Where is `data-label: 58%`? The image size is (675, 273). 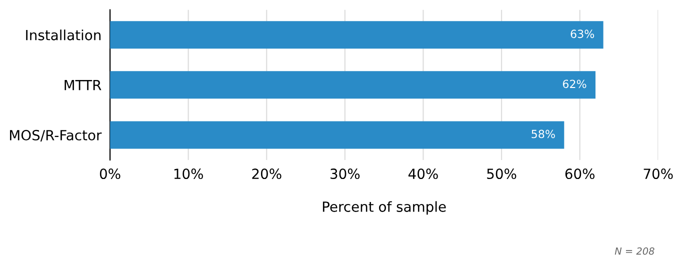
data-label: 58% is located at coordinates (543, 134).